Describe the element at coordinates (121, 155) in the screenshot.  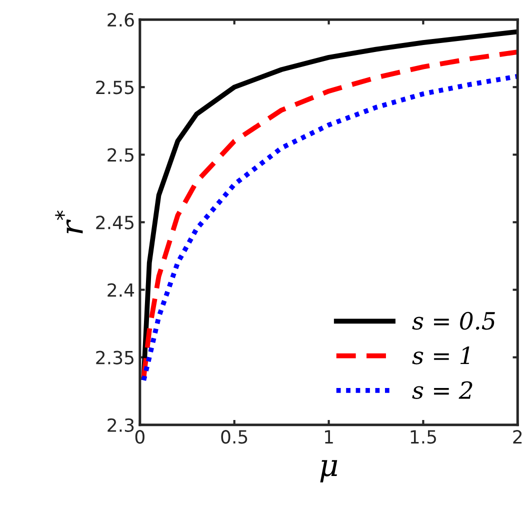
I see `y-tick-label: 2.5` at that location.